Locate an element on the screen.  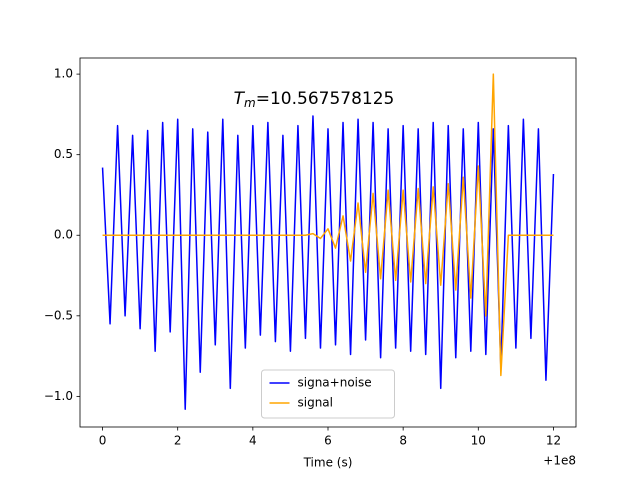
x-tick-label: 2 is located at coordinates (178, 441).